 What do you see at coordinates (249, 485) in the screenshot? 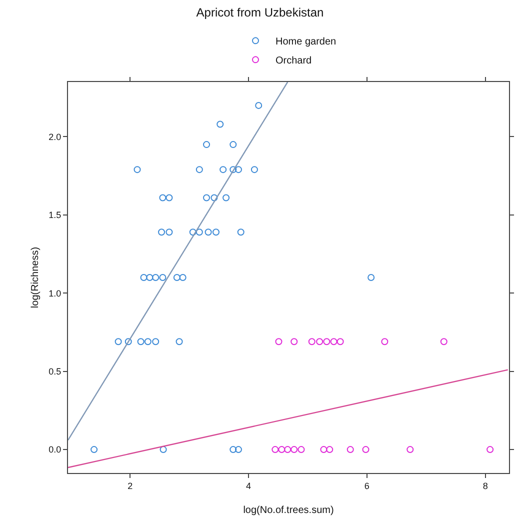
I see `x-tick-label: 4` at bounding box center [249, 485].